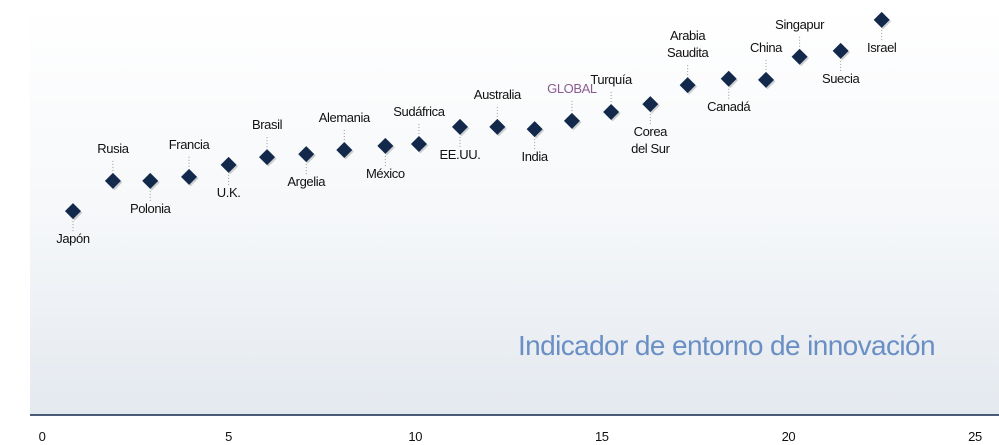 The image size is (999, 445). I want to click on point-label: EE.UU., so click(460, 154).